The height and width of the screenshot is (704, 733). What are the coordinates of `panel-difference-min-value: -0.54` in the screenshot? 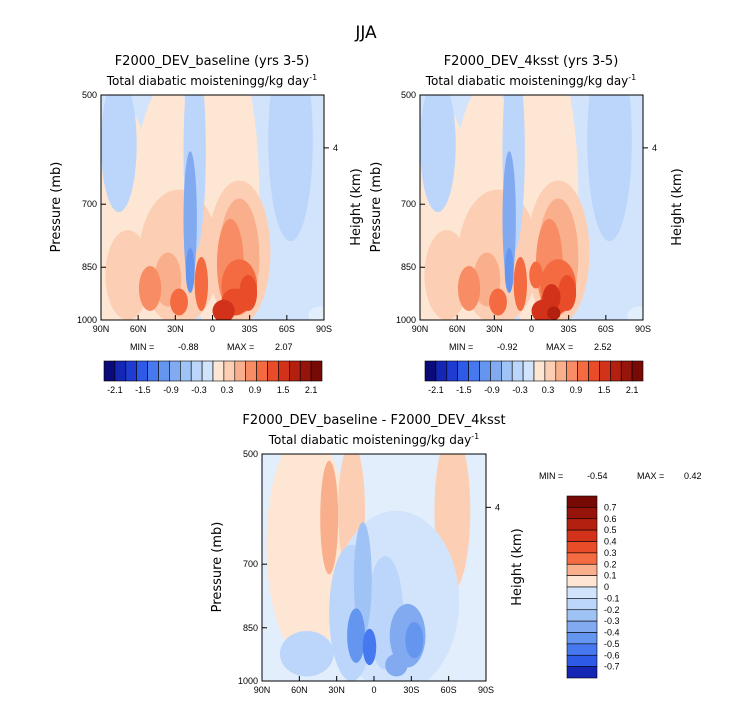 It's located at (597, 476).